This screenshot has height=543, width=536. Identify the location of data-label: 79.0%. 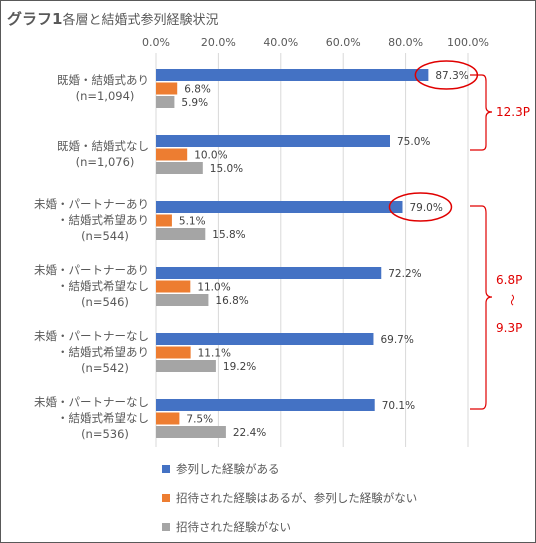
(425, 208).